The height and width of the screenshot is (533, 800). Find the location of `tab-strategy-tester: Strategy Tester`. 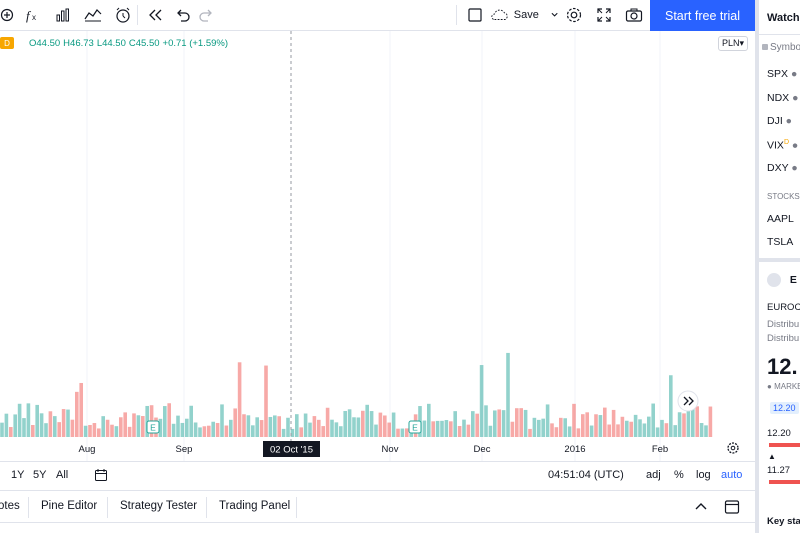

tab-strategy-tester: Strategy Tester is located at coordinates (159, 506).